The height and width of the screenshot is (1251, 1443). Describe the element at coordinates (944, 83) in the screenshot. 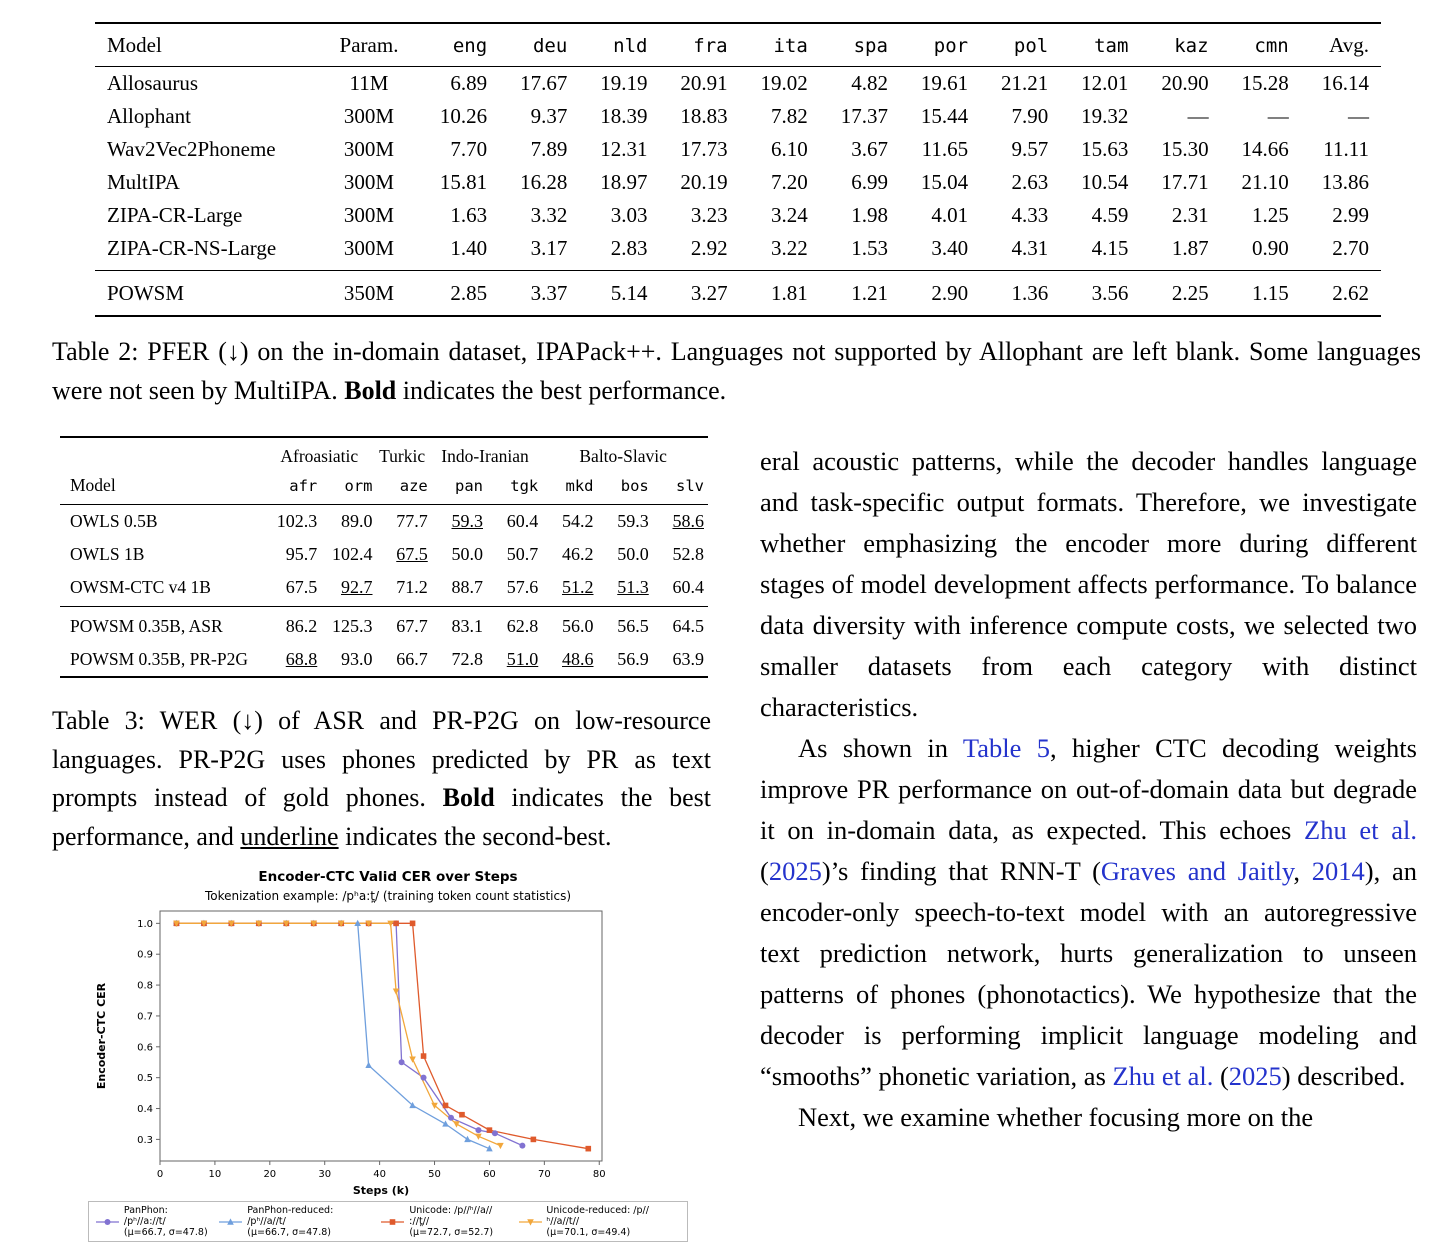

I see `pfer-score-cell: 19.61` at that location.